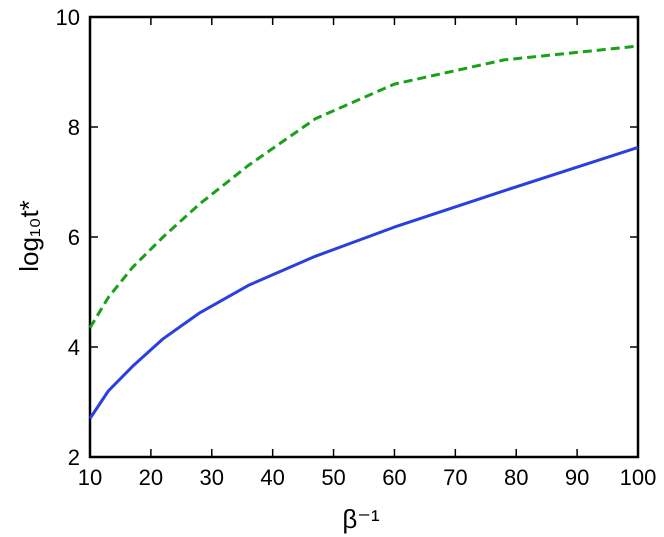  What do you see at coordinates (68, 17) in the screenshot?
I see `y-tick-label: 10` at bounding box center [68, 17].